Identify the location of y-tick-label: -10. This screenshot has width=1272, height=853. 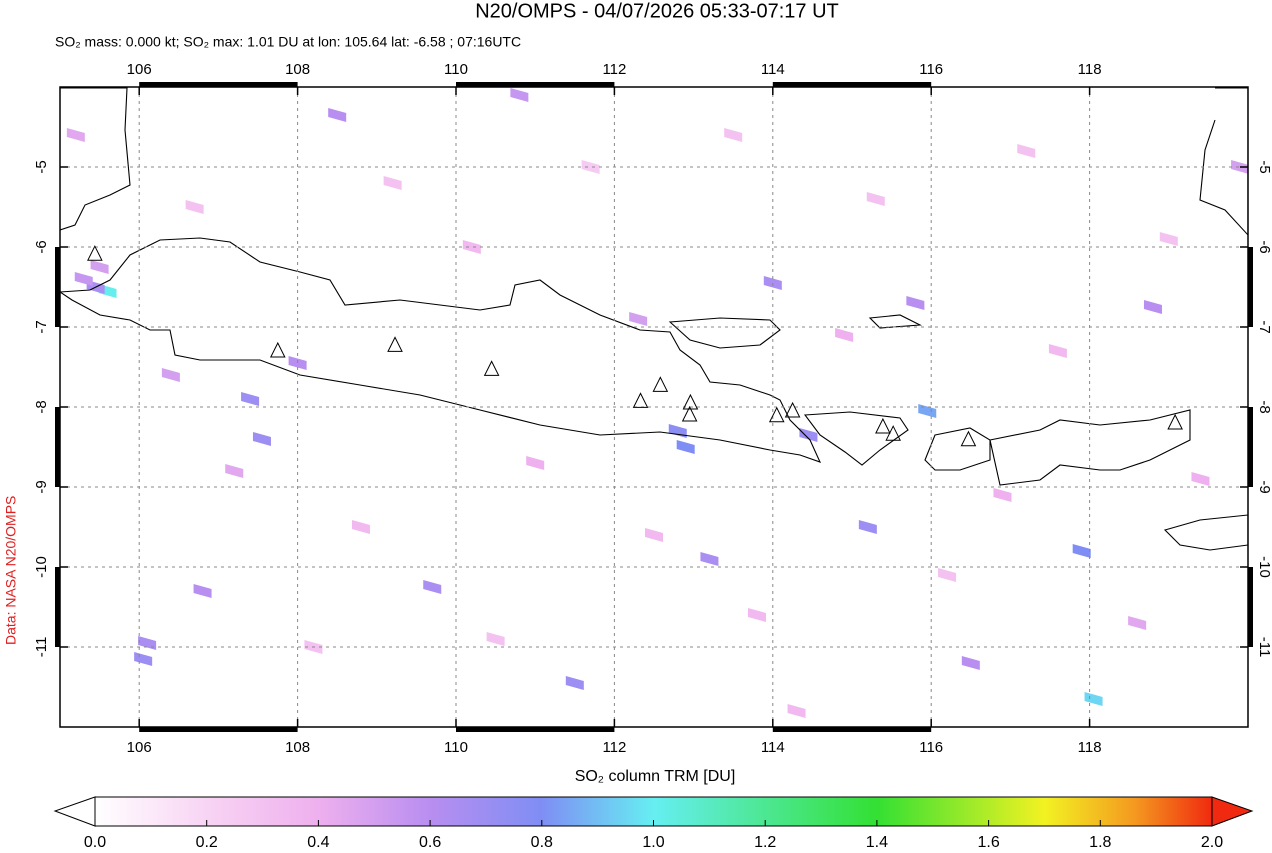
(41, 567).